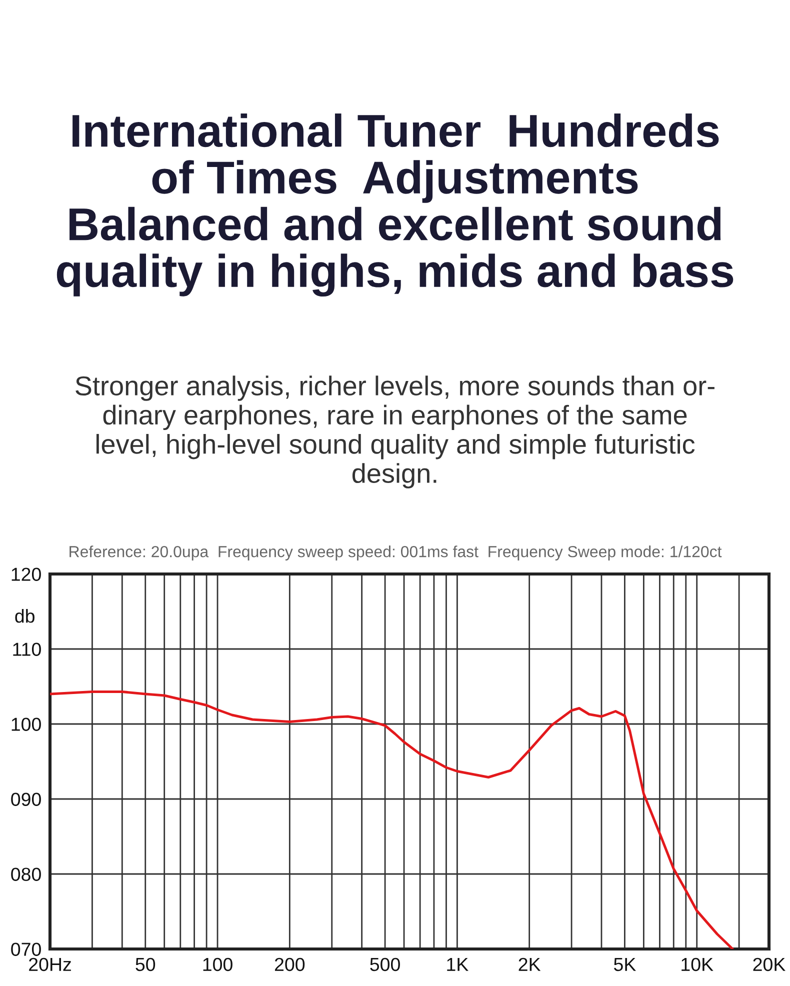 The width and height of the screenshot is (790, 986). I want to click on y-tick-label: 070, so click(26, 949).